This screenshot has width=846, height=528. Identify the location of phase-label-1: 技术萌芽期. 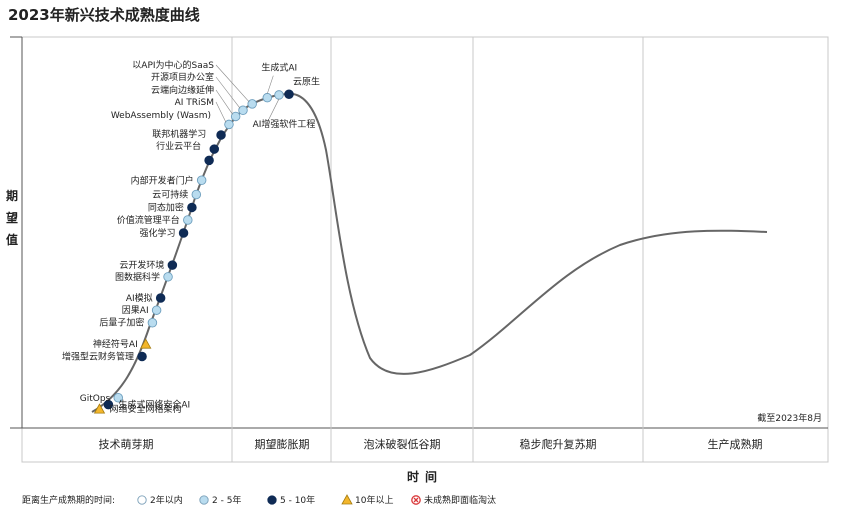
(126, 444).